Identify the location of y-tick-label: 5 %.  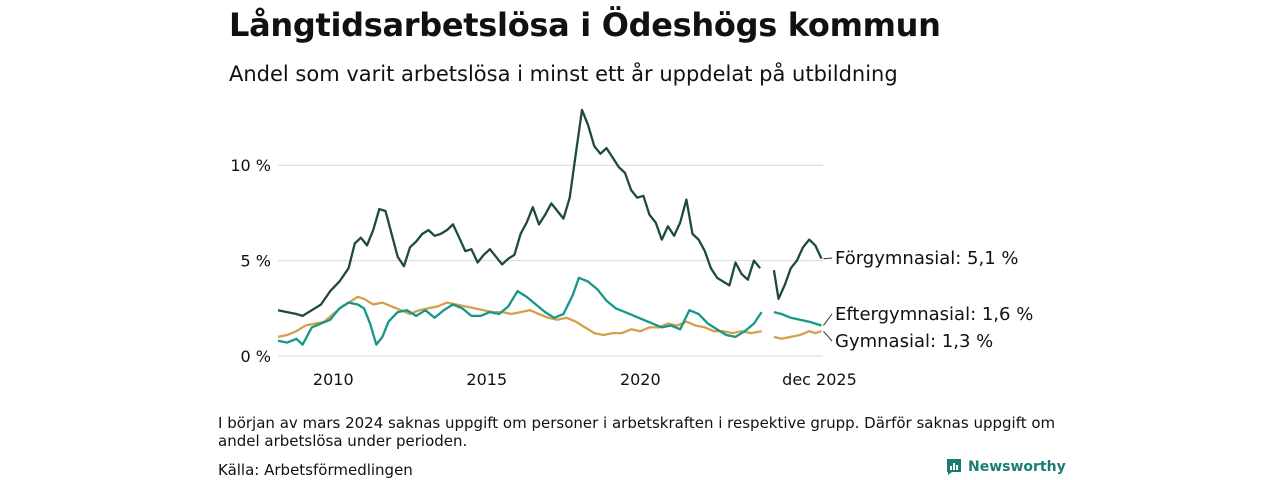
(256, 261).